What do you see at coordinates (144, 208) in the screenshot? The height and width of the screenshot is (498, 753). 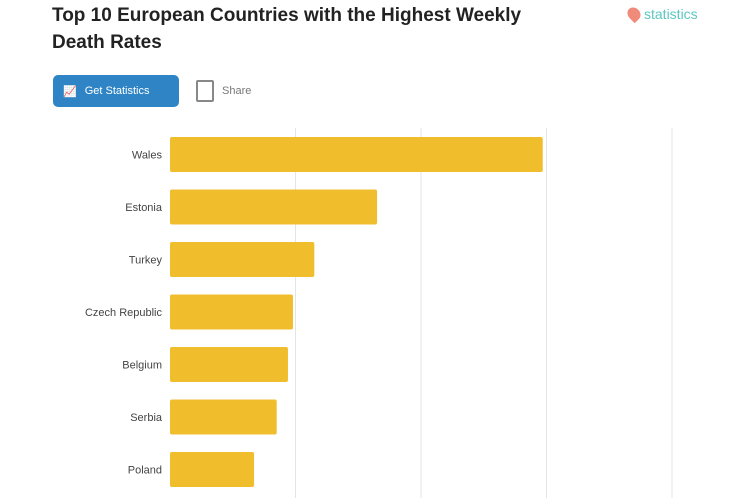 I see `category-label: Estonia` at bounding box center [144, 208].